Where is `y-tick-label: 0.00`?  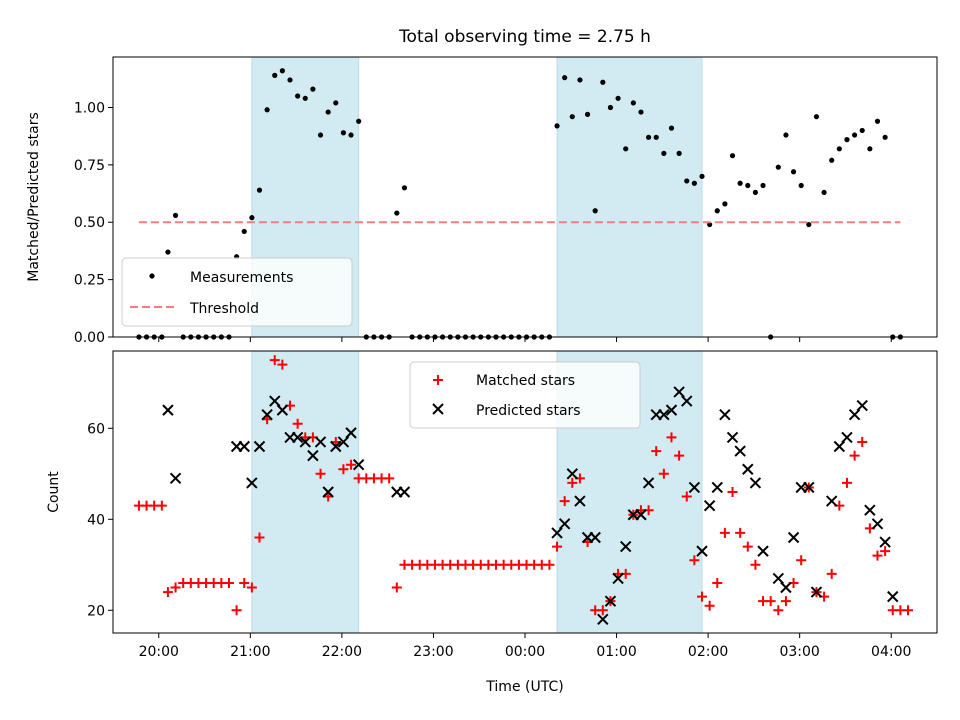
y-tick-label: 0.00 is located at coordinates (89, 338).